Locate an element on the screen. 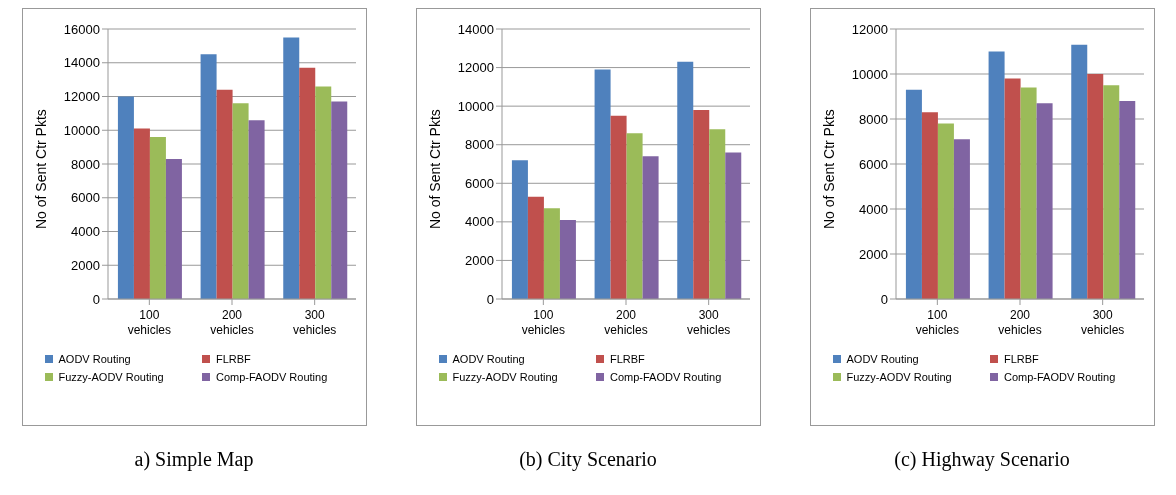 This screenshot has height=495, width=1176. text: (c) Highway Scenario is located at coordinates (982, 459).